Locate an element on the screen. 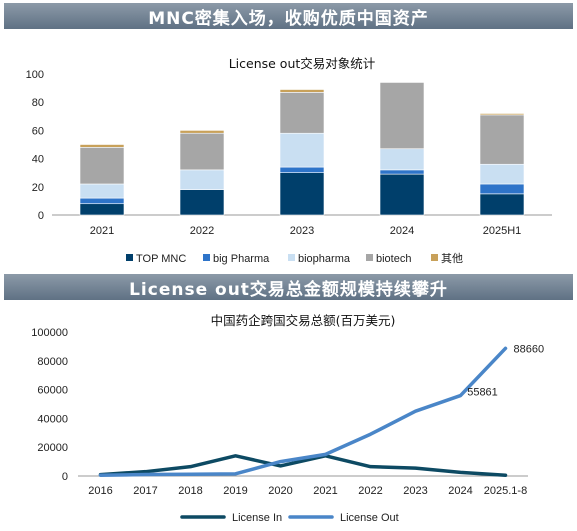 This screenshot has width=577, height=531. y-tick-label: 100 is located at coordinates (35, 75).